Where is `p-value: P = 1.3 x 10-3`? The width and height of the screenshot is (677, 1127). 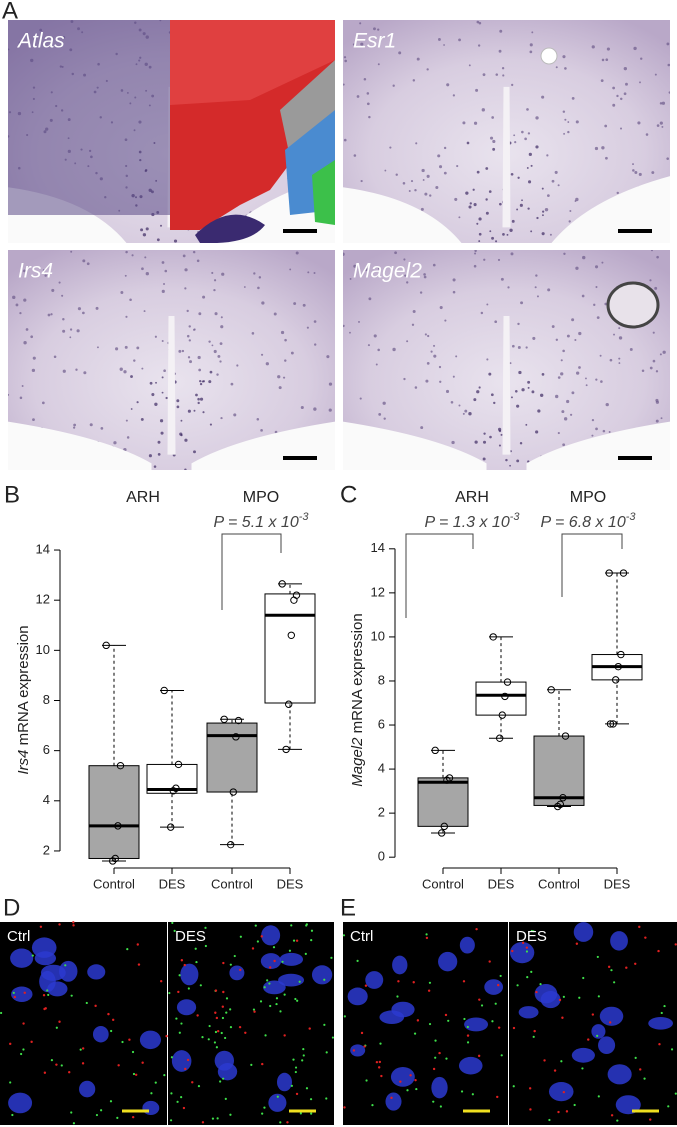 p-value: P = 1.3 x 10-3 is located at coordinates (472, 521).